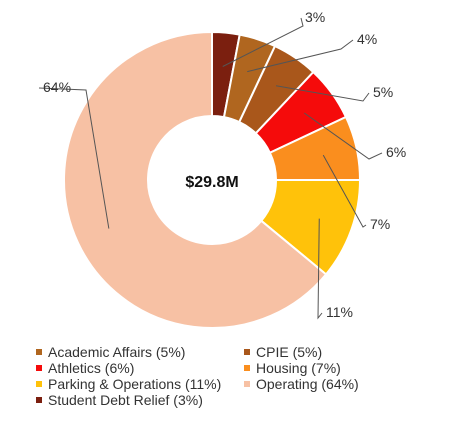  What do you see at coordinates (367, 39) in the screenshot?
I see `callout-label-2: 4%` at bounding box center [367, 39].